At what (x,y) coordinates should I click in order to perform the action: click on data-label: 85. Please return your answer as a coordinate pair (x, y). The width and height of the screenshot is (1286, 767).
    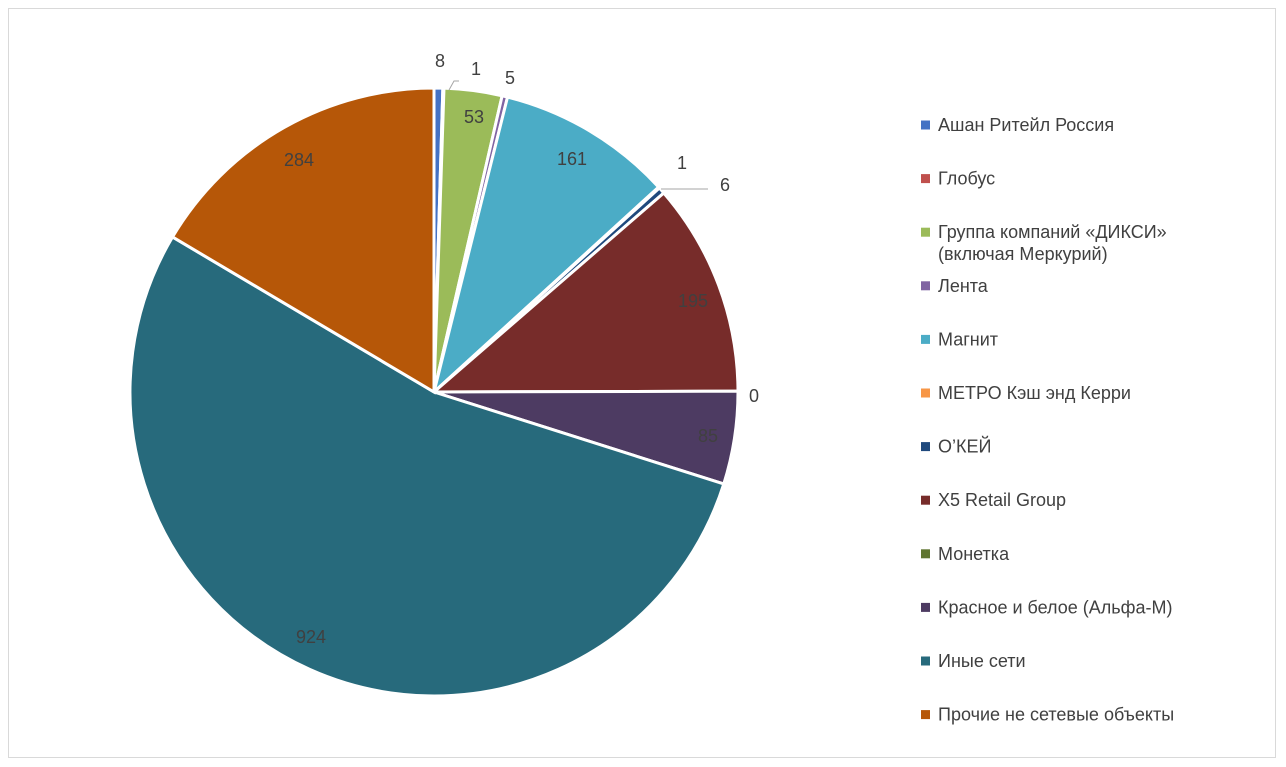
    Looking at the image, I should click on (708, 436).